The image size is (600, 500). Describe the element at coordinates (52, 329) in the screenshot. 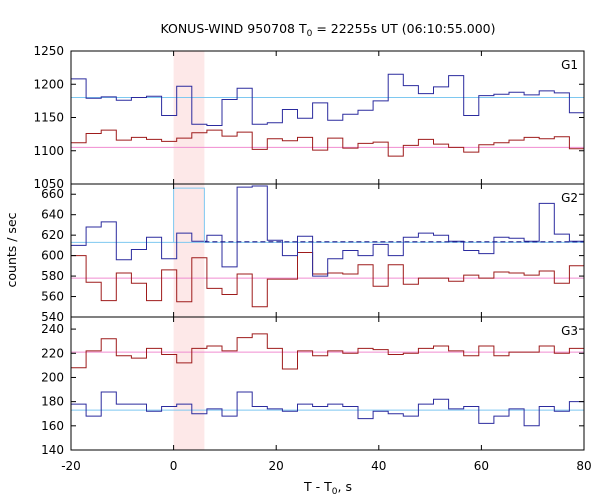

I see `y-tick-label-g3: 240` at that location.